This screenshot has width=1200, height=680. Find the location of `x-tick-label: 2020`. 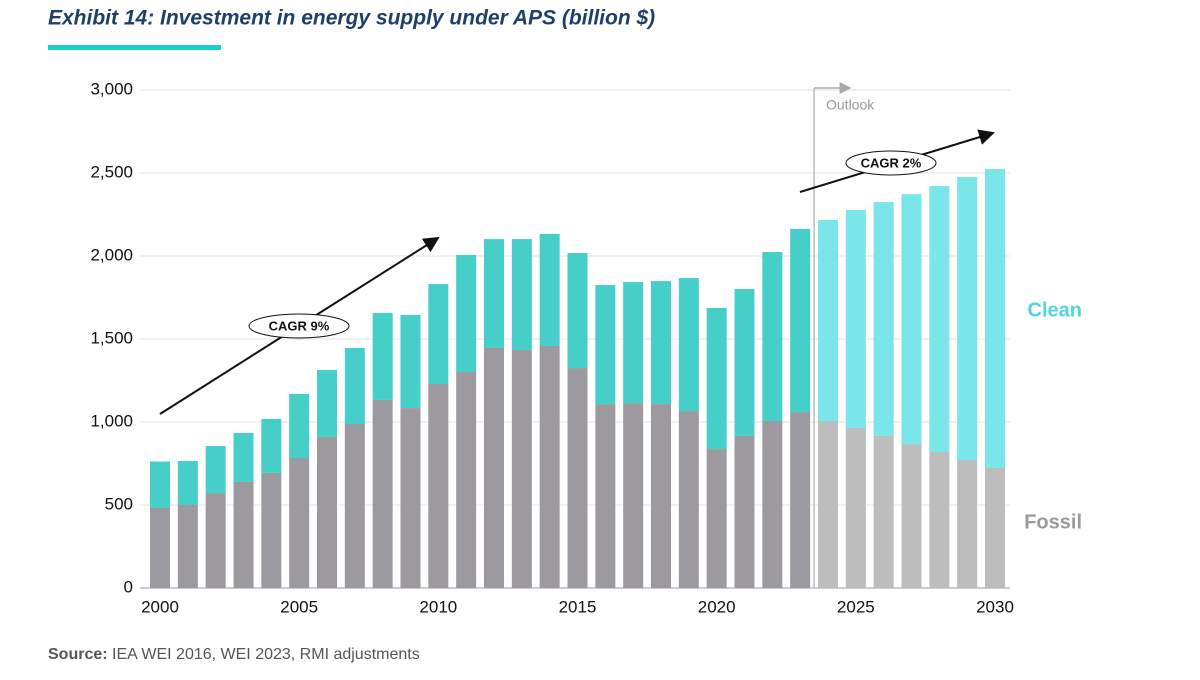

x-tick-label: 2020 is located at coordinates (717, 606).